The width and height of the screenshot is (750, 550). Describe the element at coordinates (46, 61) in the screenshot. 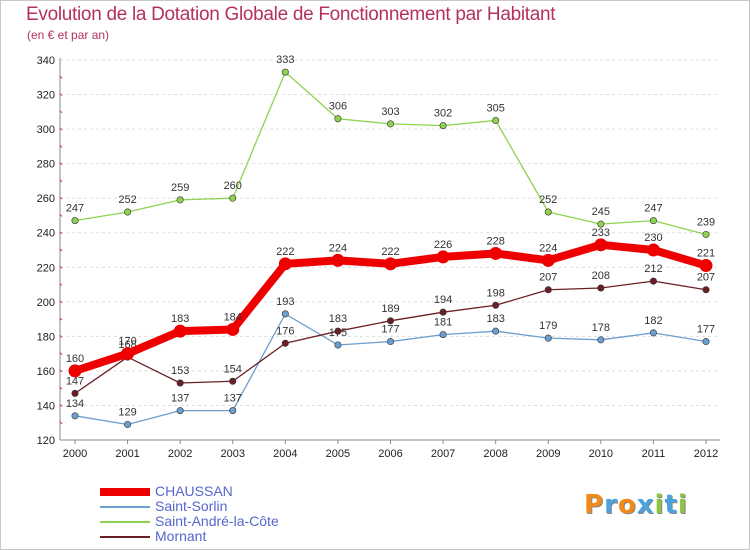

I see `y-tick-label: 340` at that location.